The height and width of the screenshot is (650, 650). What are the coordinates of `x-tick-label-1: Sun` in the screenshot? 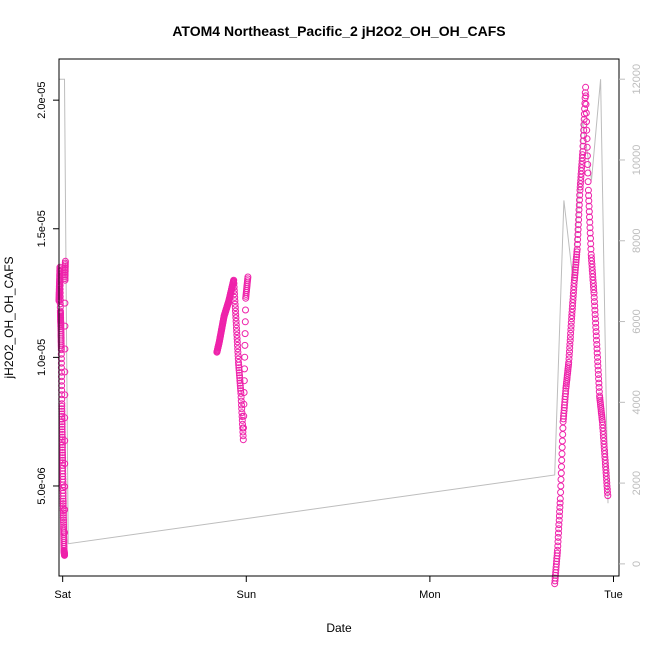 It's located at (246, 595).